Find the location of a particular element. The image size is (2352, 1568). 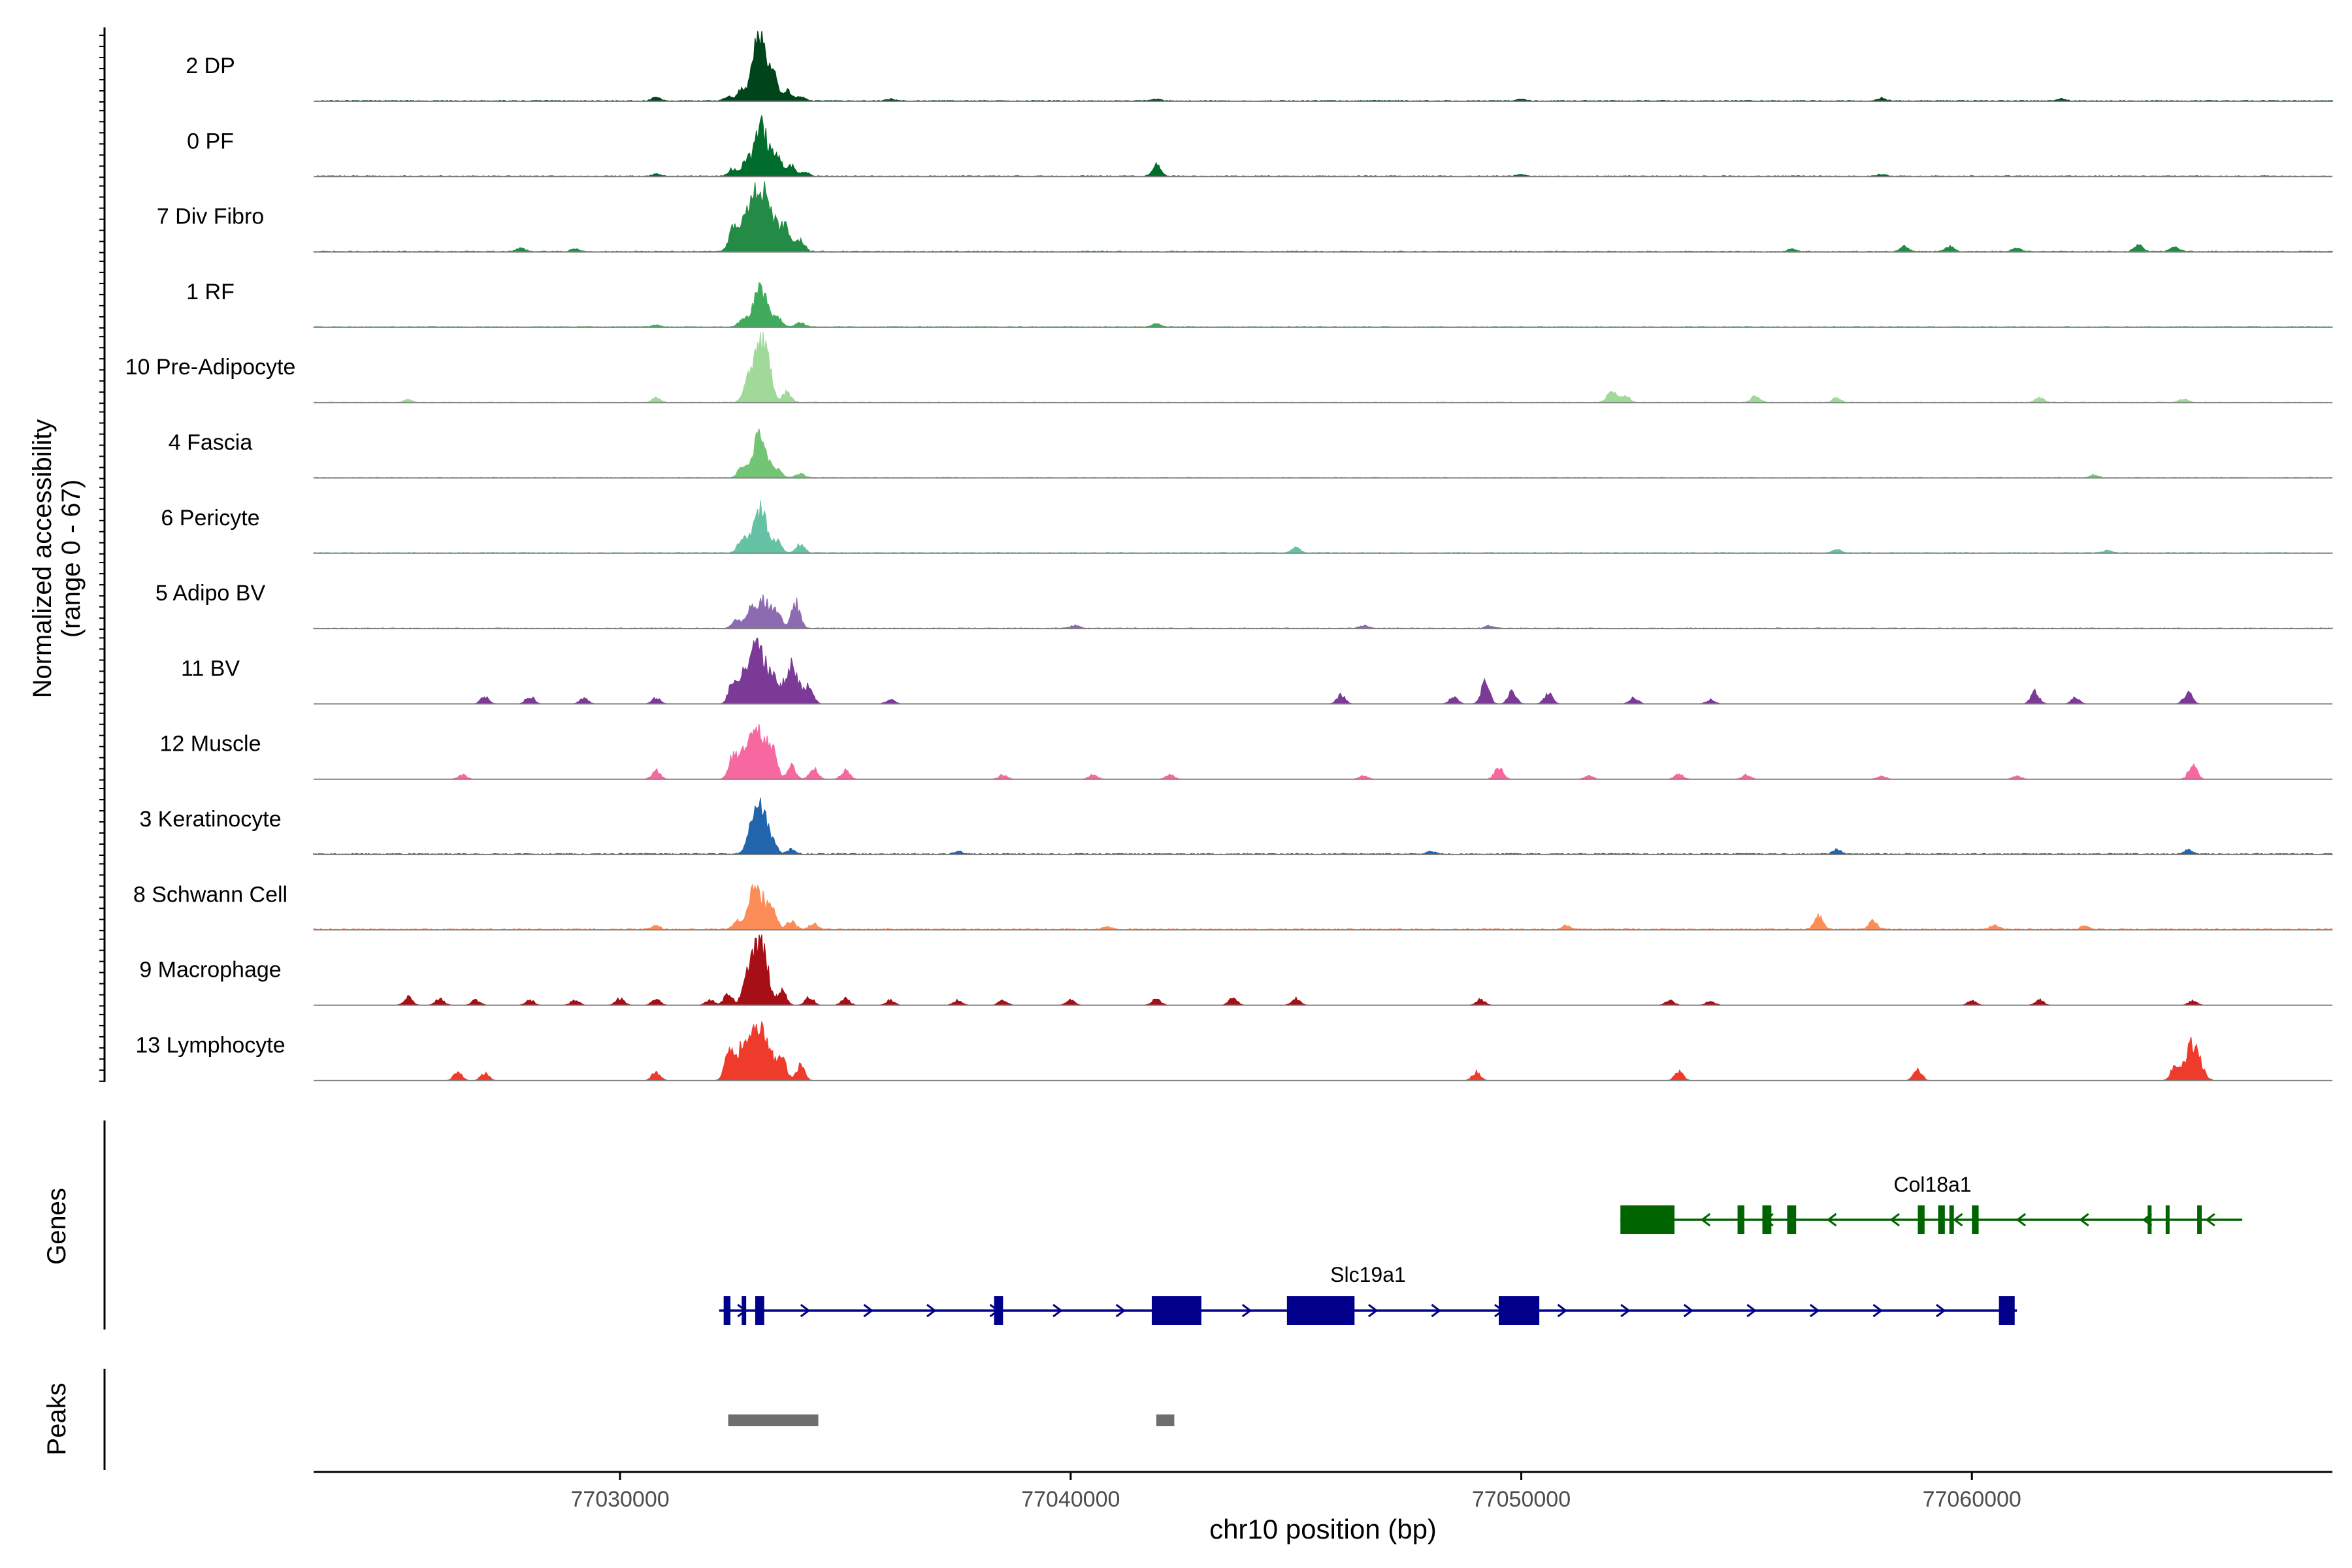

track-label: 11 BV is located at coordinates (210, 668).